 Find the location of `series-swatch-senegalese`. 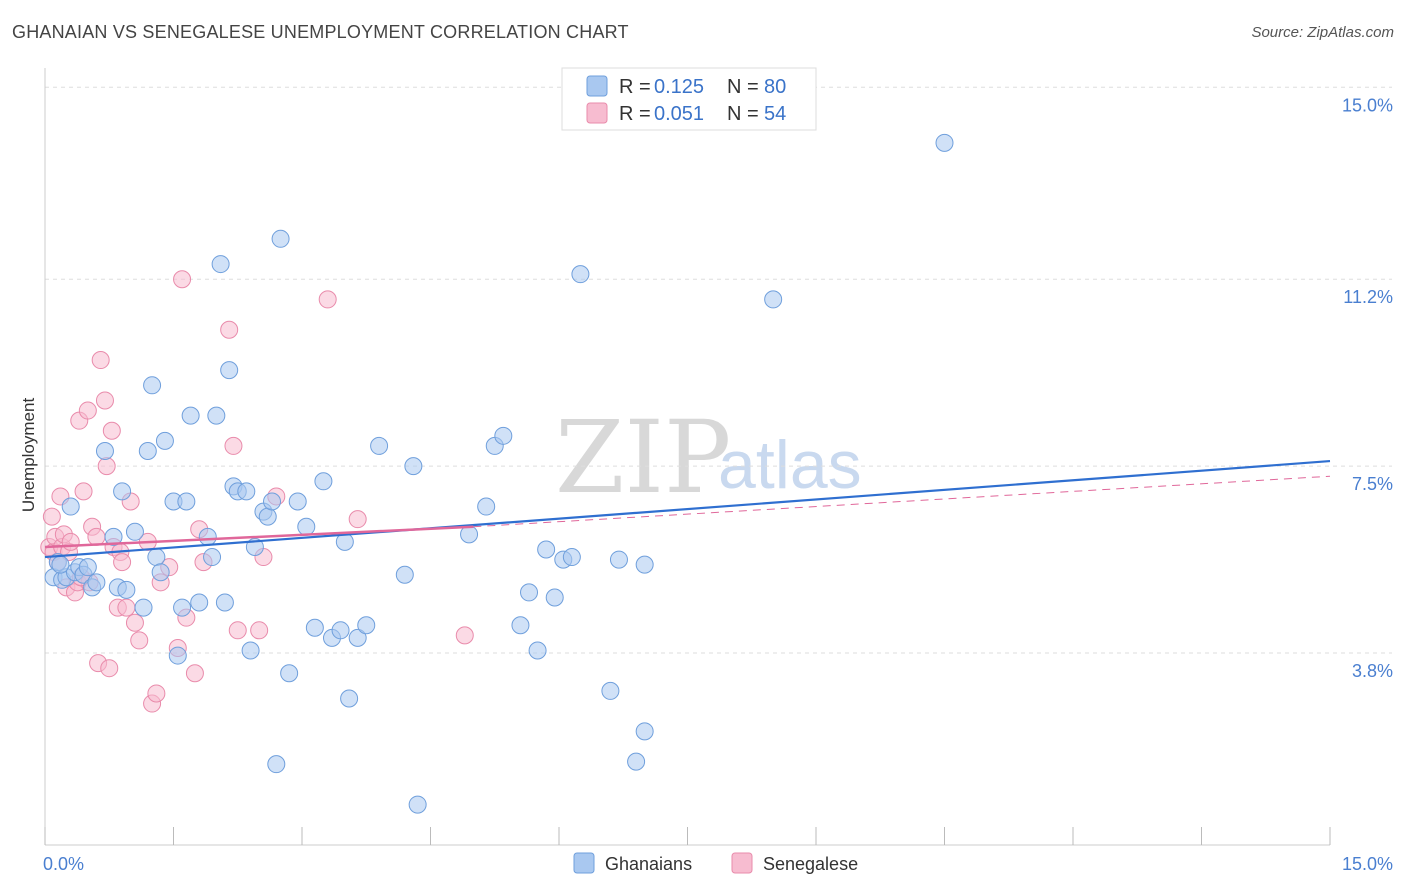

series-swatch-senegalese is located at coordinates (742, 863).